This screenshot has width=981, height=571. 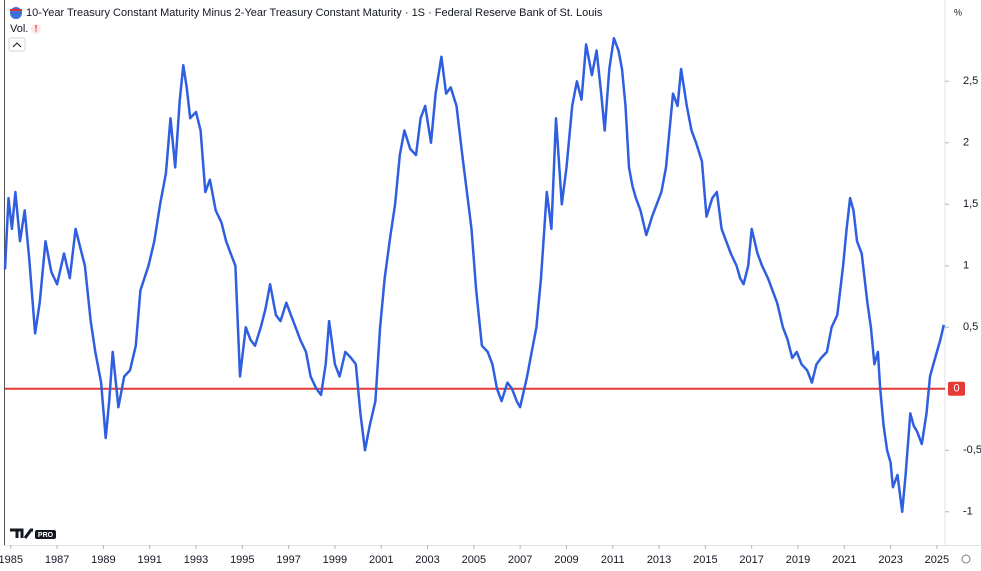 What do you see at coordinates (937, 560) in the screenshot?
I see `x-tick-label: 2025` at bounding box center [937, 560].